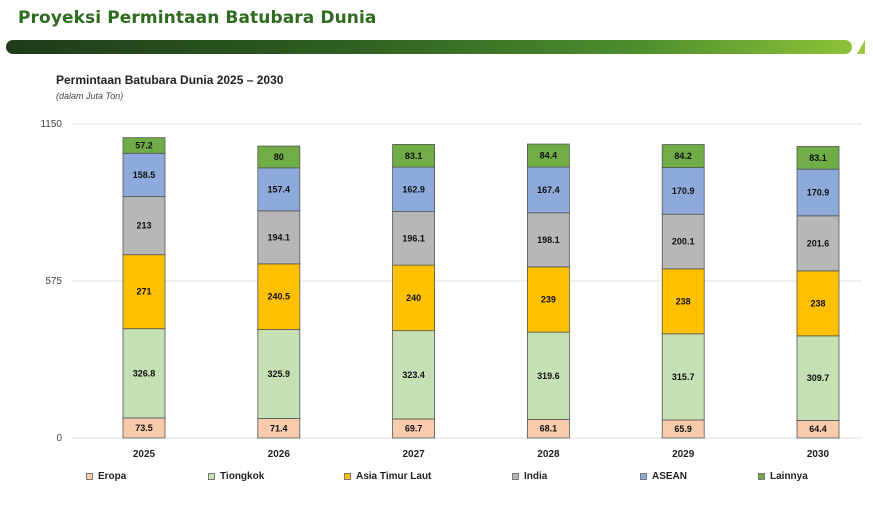 The width and height of the screenshot is (873, 505). I want to click on data-label: 162.9, so click(413, 189).